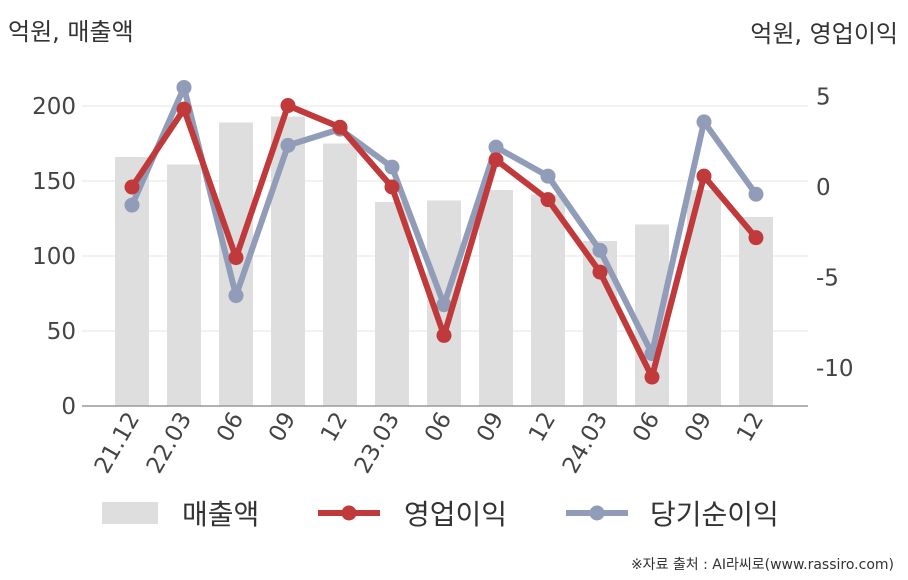  I want to click on legend-net-income-label: 당기순이익, so click(714, 514).